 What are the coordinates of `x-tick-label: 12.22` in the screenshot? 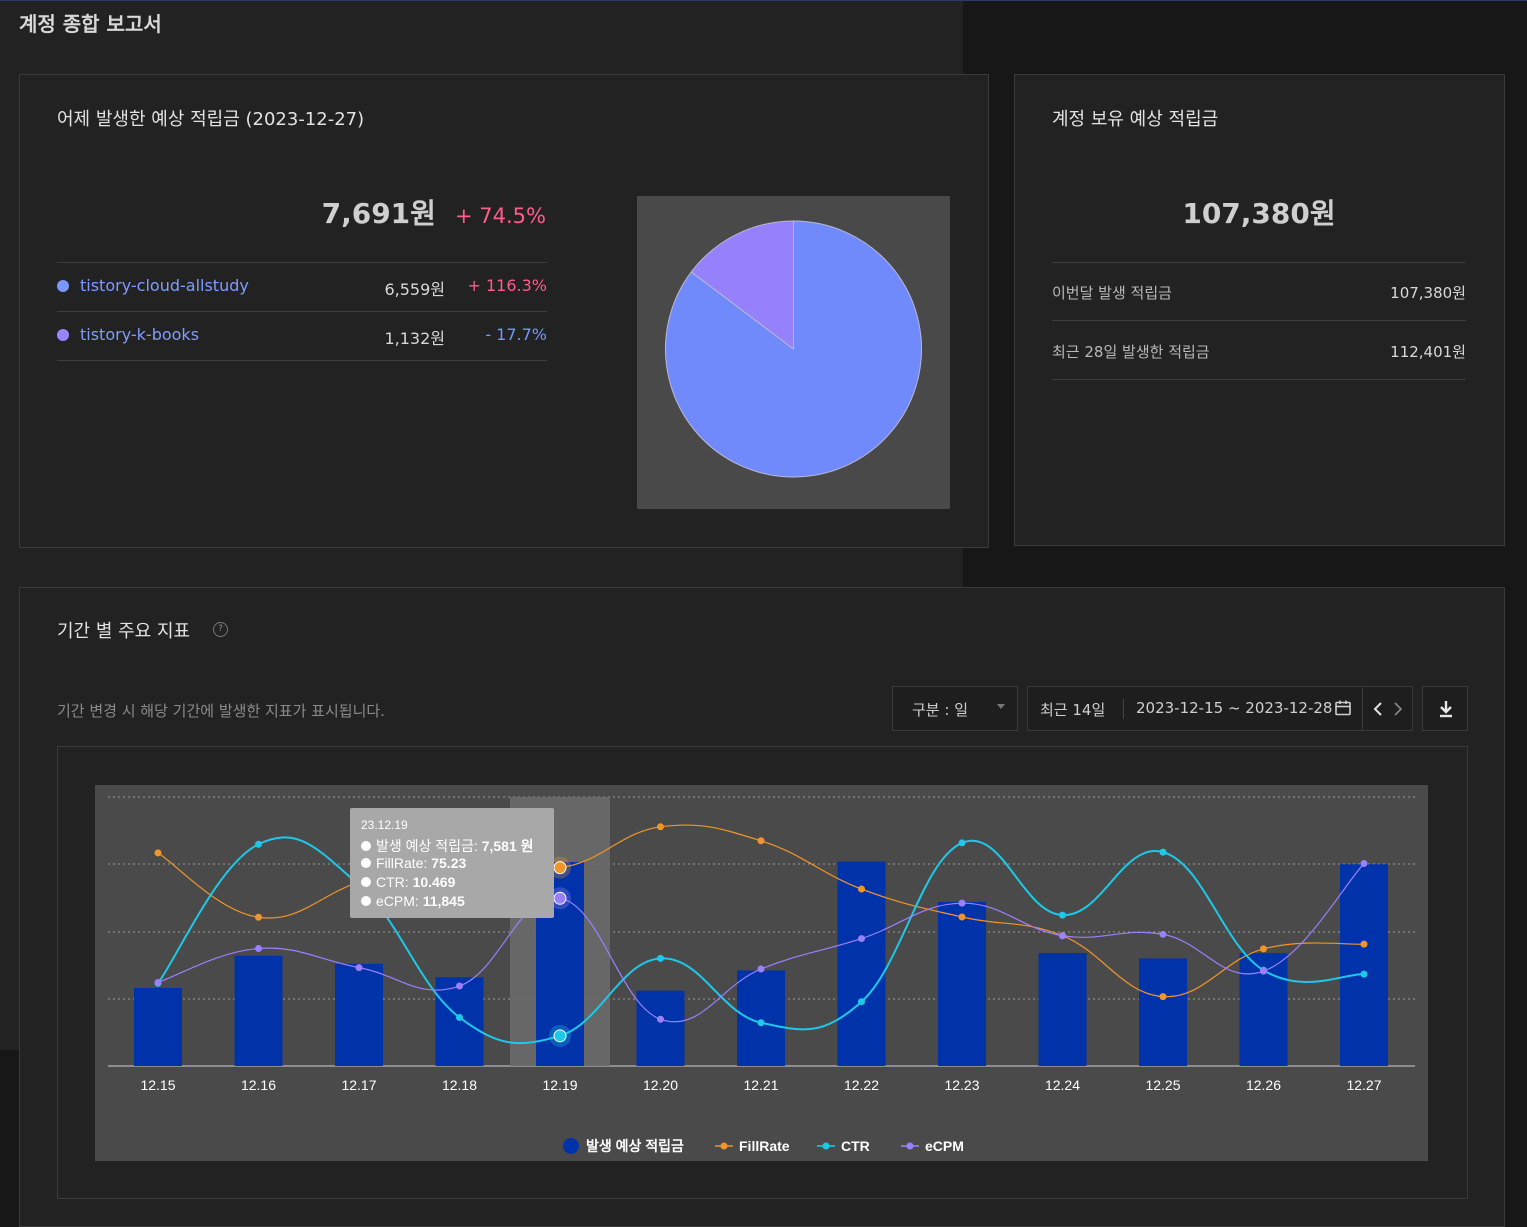 It's located at (861, 1085).